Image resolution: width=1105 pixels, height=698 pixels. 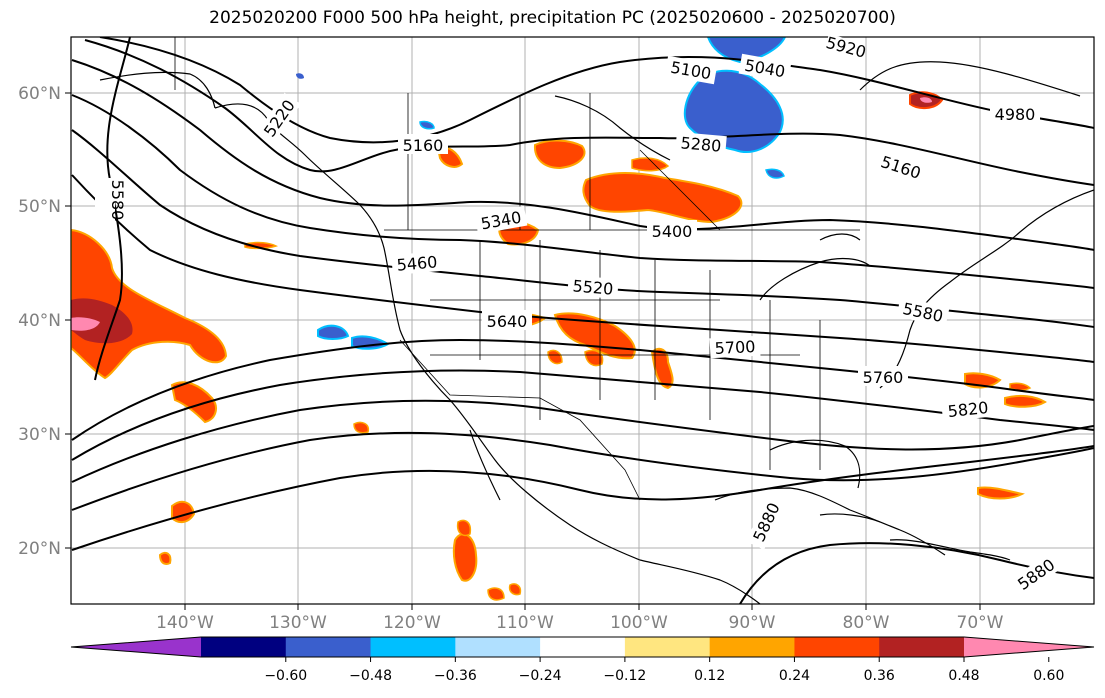 What do you see at coordinates (455, 676) in the screenshot?
I see `colorbar-tick-label: −0.36` at bounding box center [455, 676].